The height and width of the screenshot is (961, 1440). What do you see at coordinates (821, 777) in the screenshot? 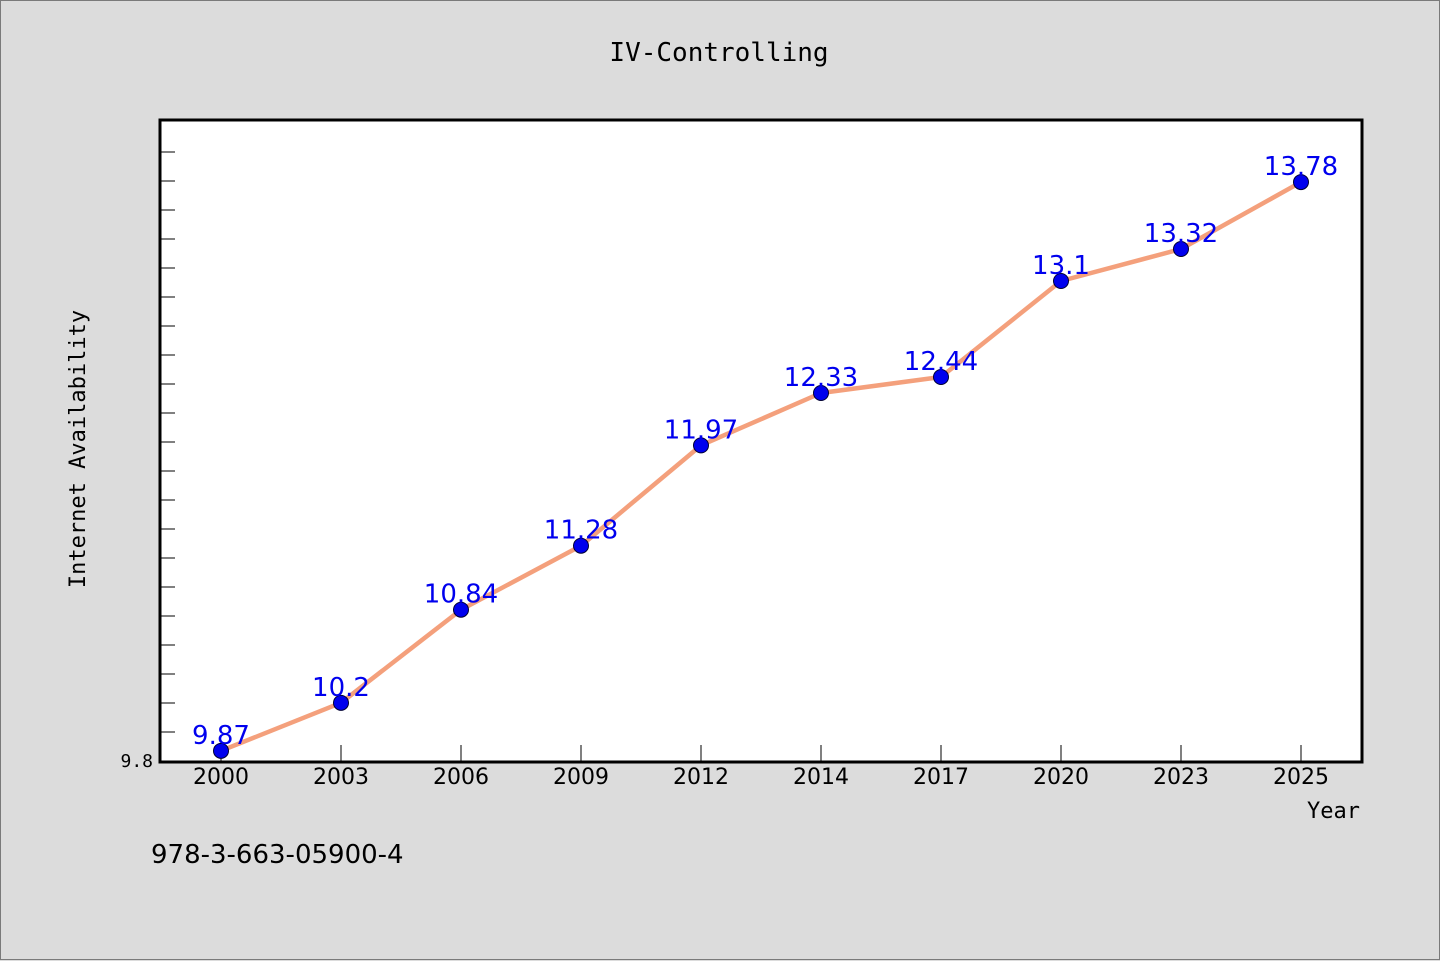
I see `x-tick-label: 2014` at bounding box center [821, 777].